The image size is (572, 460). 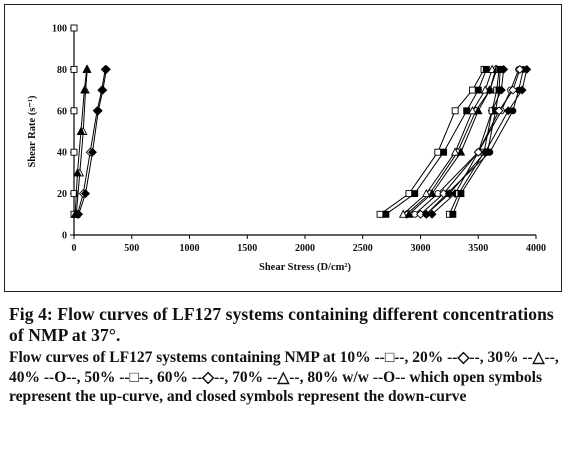 What do you see at coordinates (536, 248) in the screenshot?
I see `x-tick-label: 4000` at bounding box center [536, 248].